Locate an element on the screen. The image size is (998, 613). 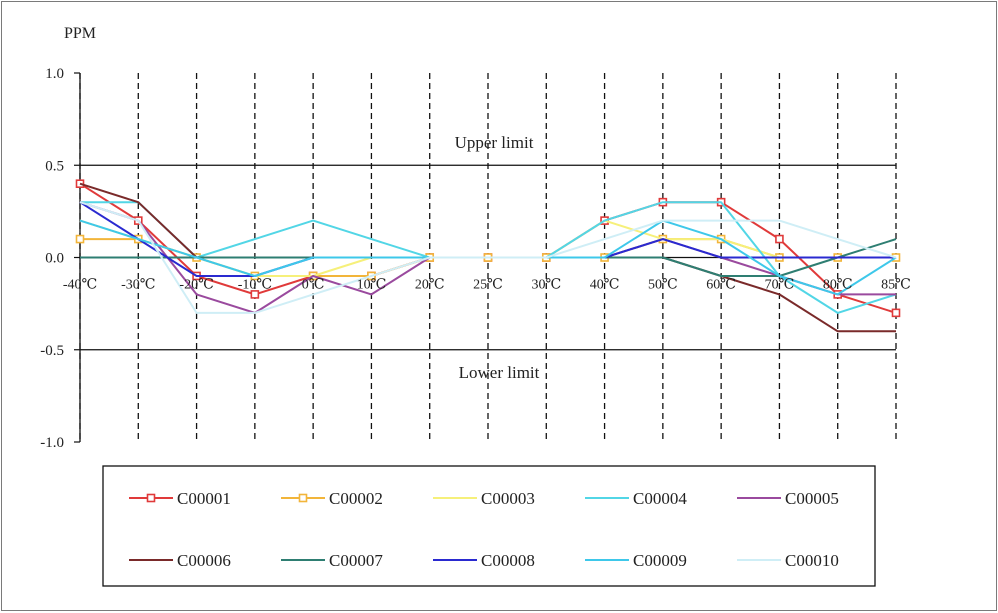
x-tick-label: 70℃ is located at coordinates (780, 285).